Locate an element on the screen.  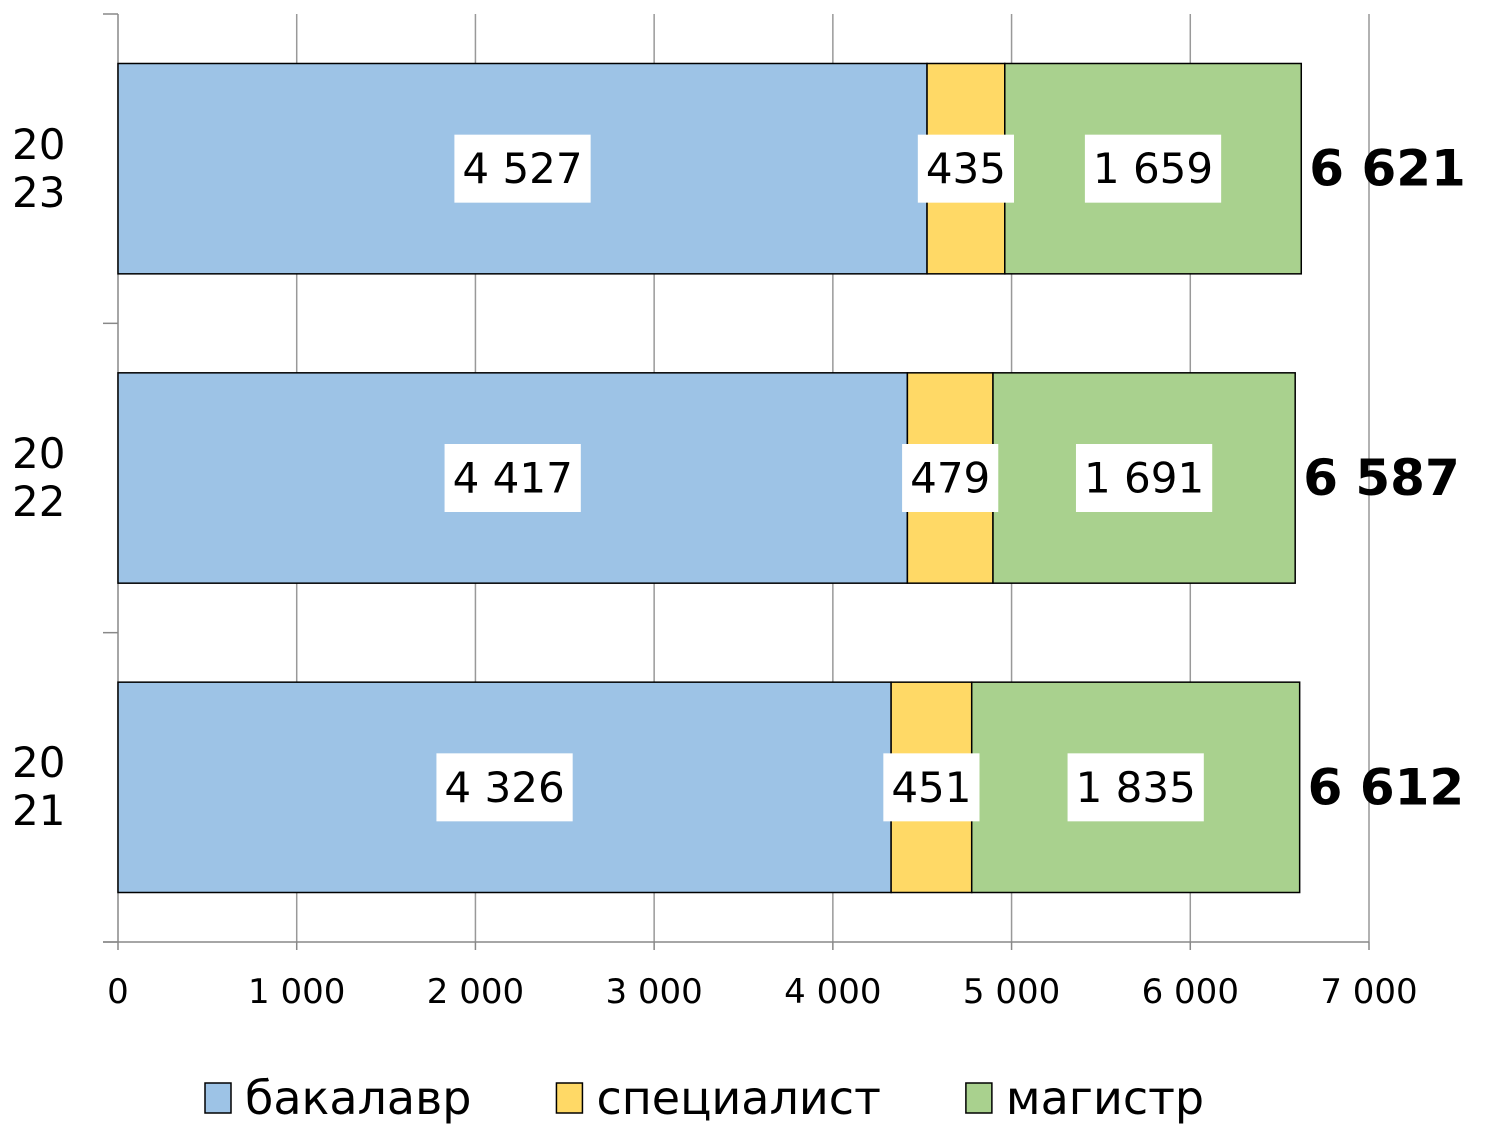
data-label: 4 417 is located at coordinates (513, 478).